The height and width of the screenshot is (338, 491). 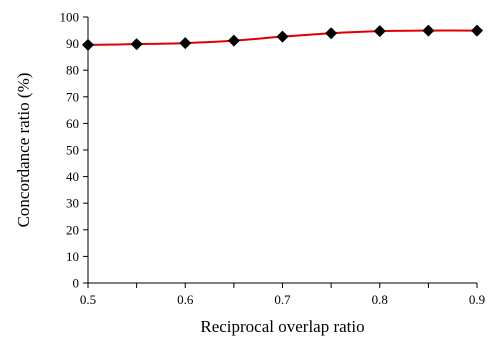 I want to click on x-axis-ticks: 0.5 0.6 0.7 0.8 0.9, so click(x=282, y=295).